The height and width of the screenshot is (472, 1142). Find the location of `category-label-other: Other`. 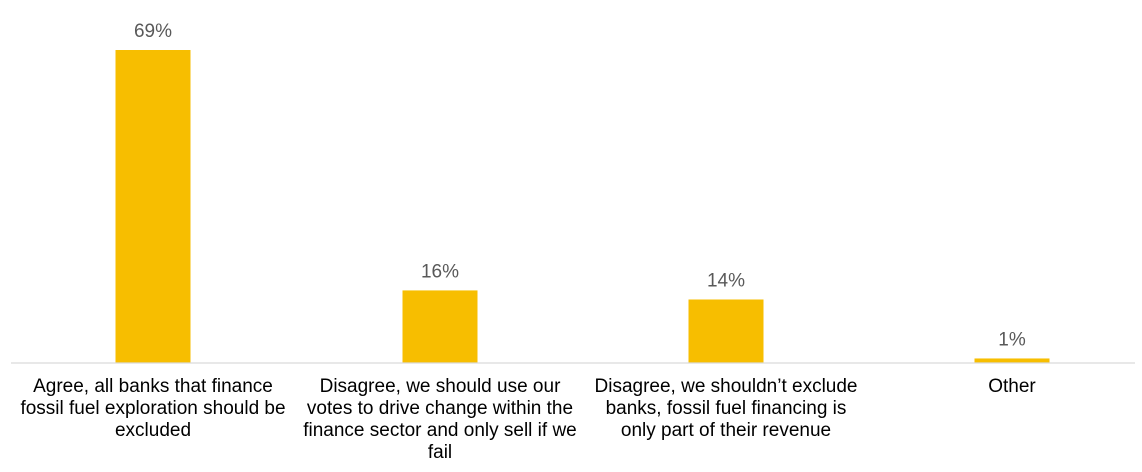

category-label-other: Other is located at coordinates (1012, 386).